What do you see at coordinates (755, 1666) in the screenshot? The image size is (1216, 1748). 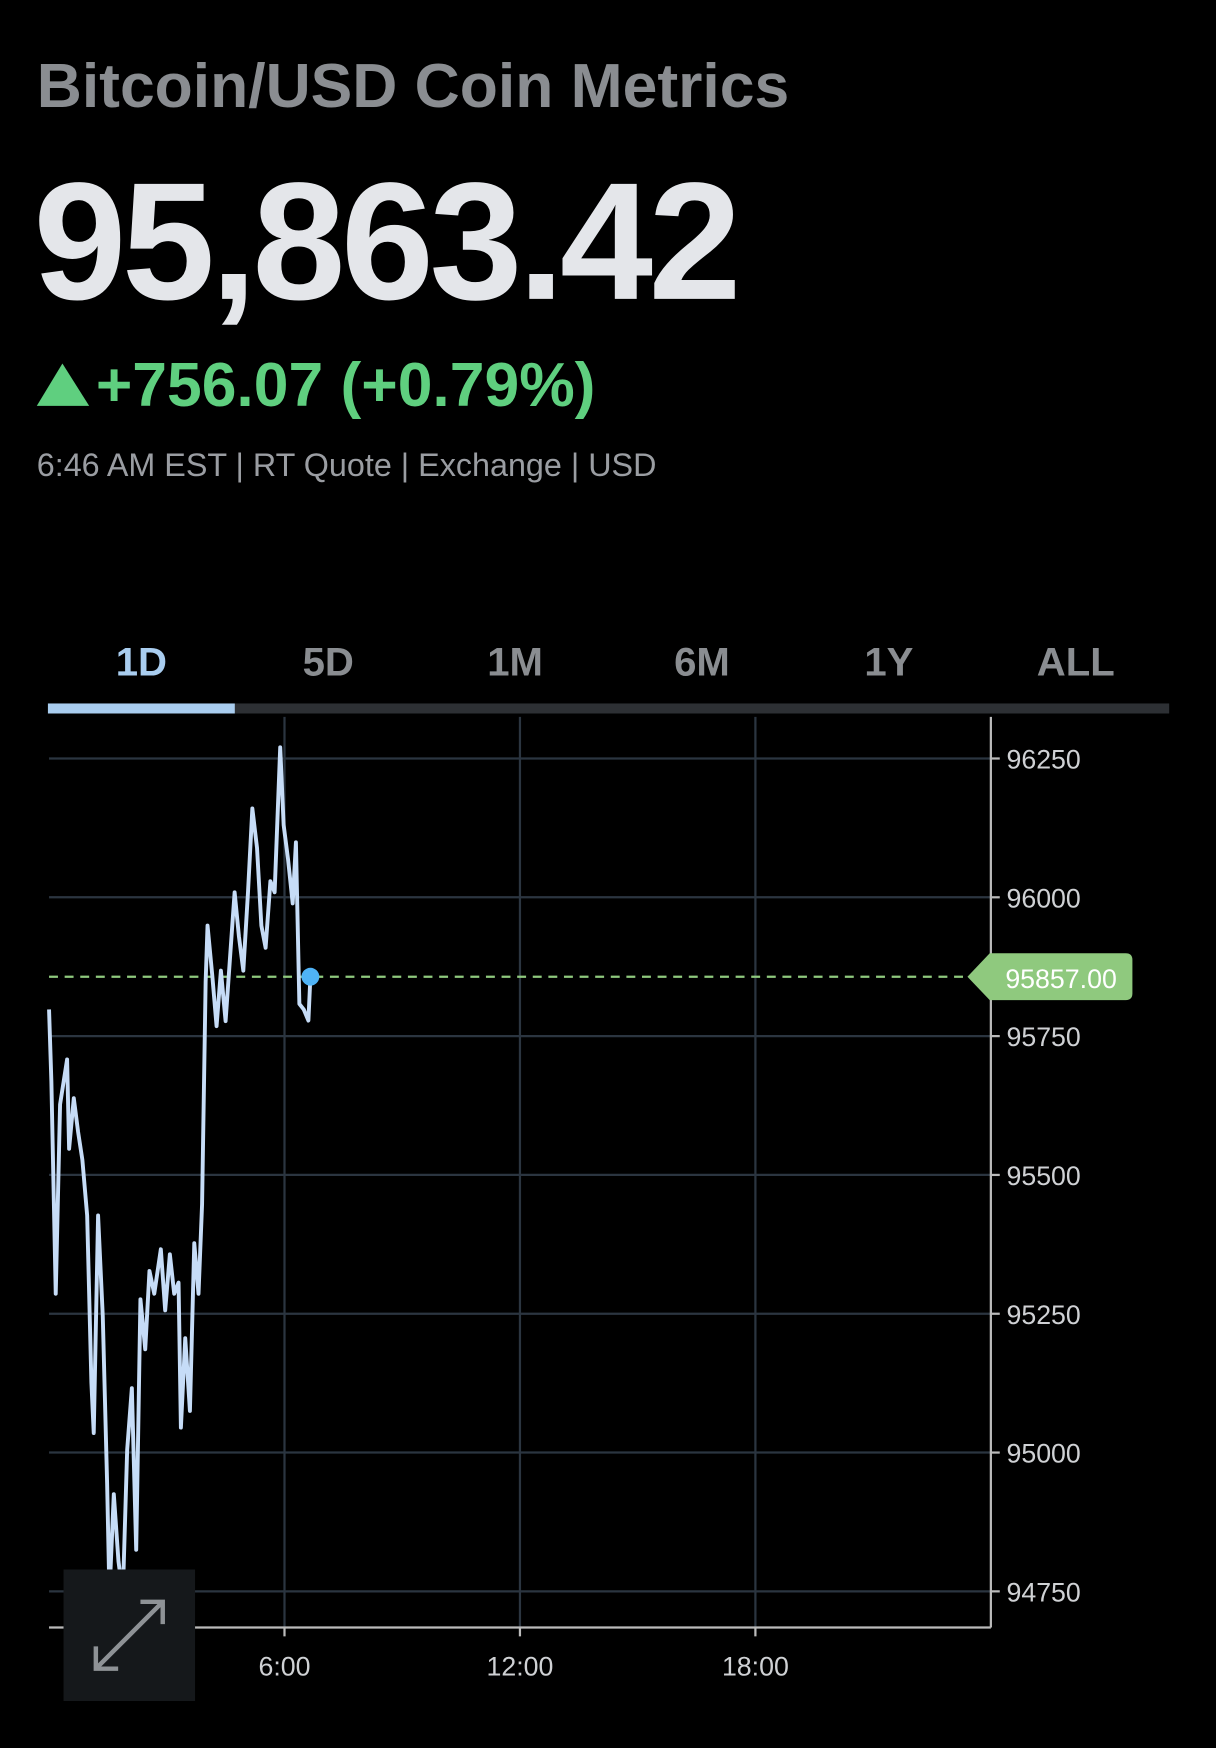 I see `x-tick-label: 18:00` at bounding box center [755, 1666].